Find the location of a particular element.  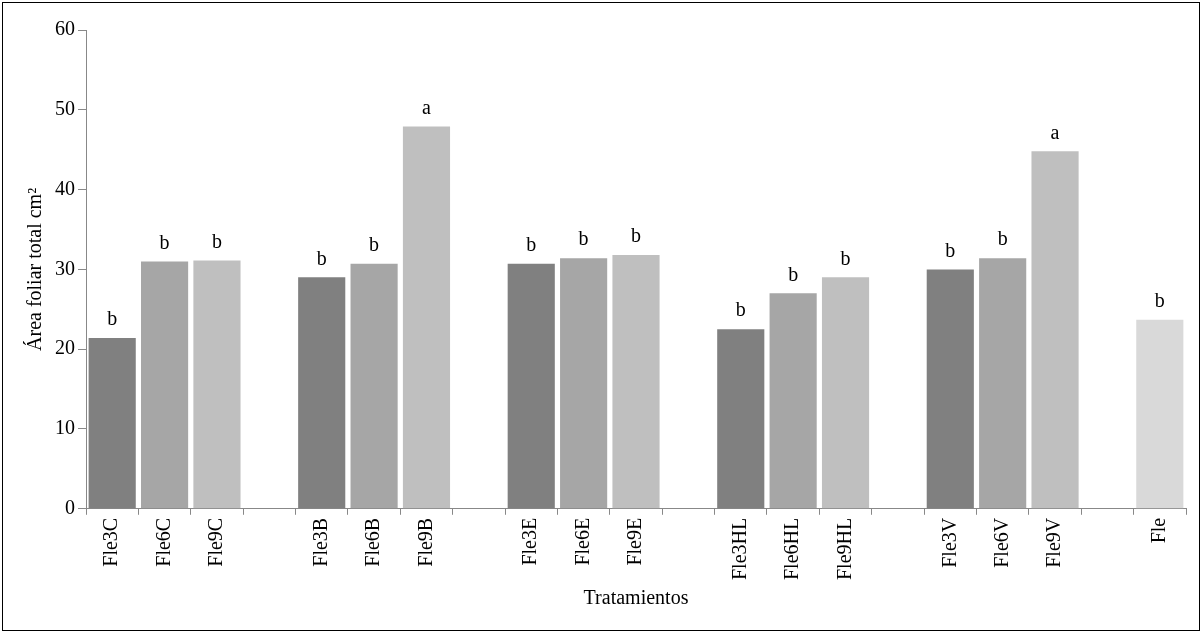

x-tick-label: Fle6E is located at coordinates (581, 541).